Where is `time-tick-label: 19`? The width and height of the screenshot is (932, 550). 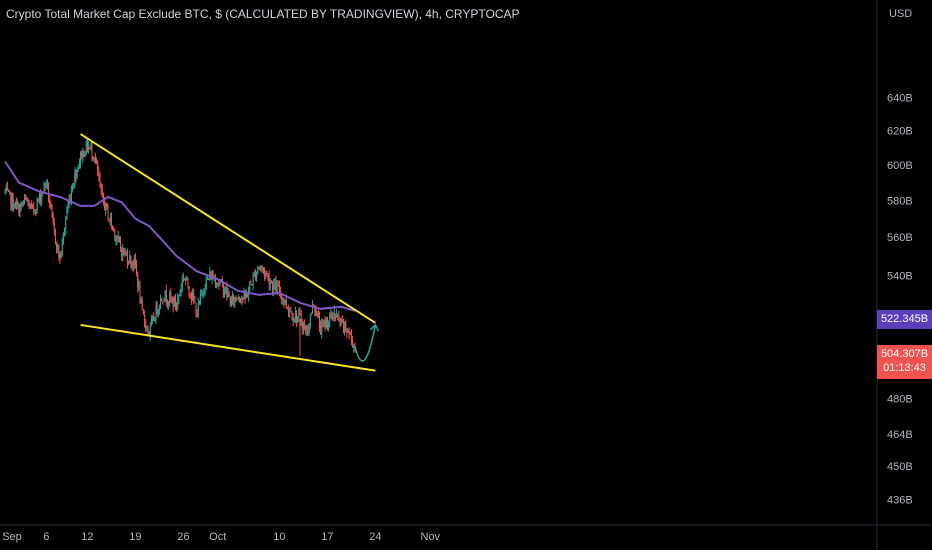
time-tick-label: 19 is located at coordinates (135, 537).